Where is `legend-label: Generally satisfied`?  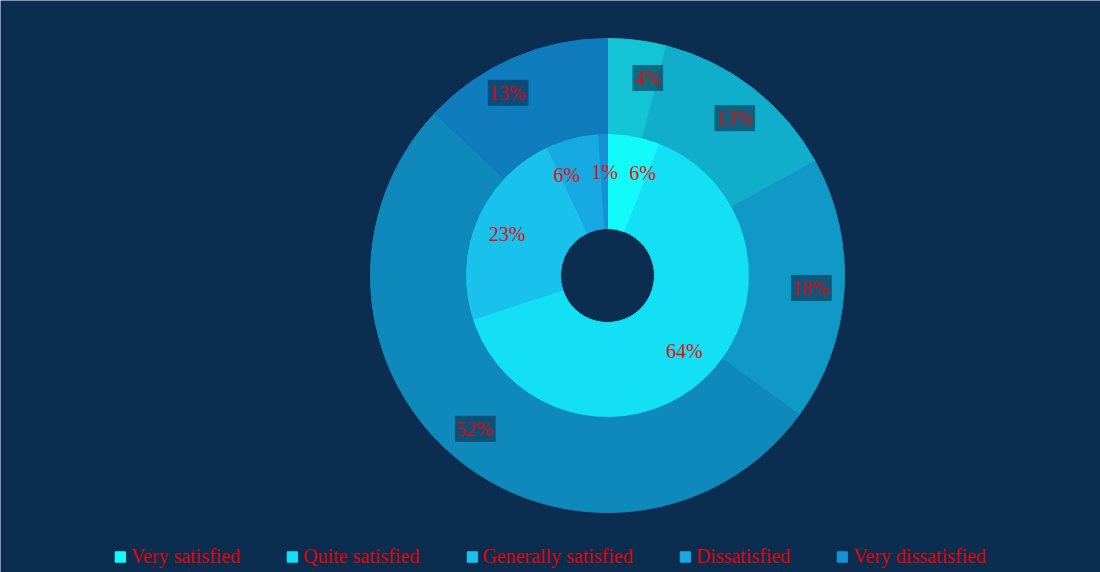
legend-label: Generally satisfied is located at coordinates (558, 556).